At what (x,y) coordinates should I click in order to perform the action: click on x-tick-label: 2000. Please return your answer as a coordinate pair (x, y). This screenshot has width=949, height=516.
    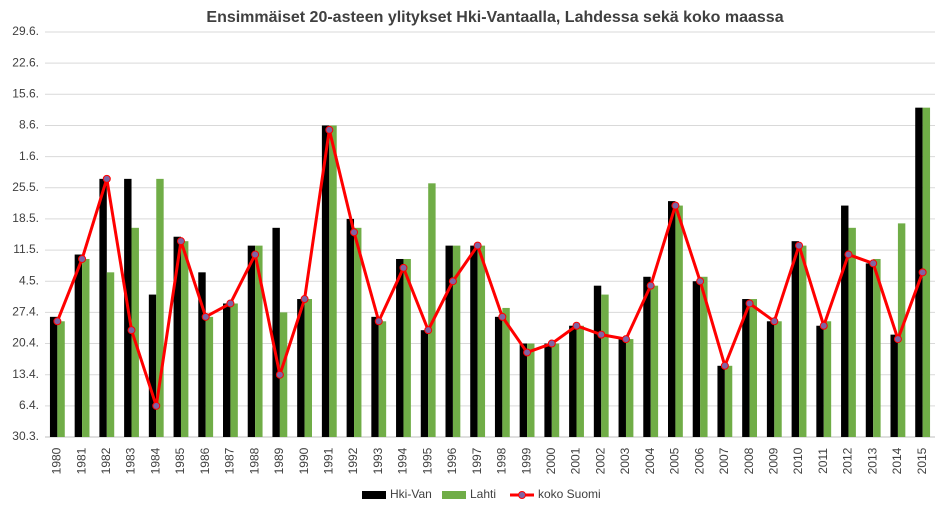
    Looking at the image, I should click on (551, 460).